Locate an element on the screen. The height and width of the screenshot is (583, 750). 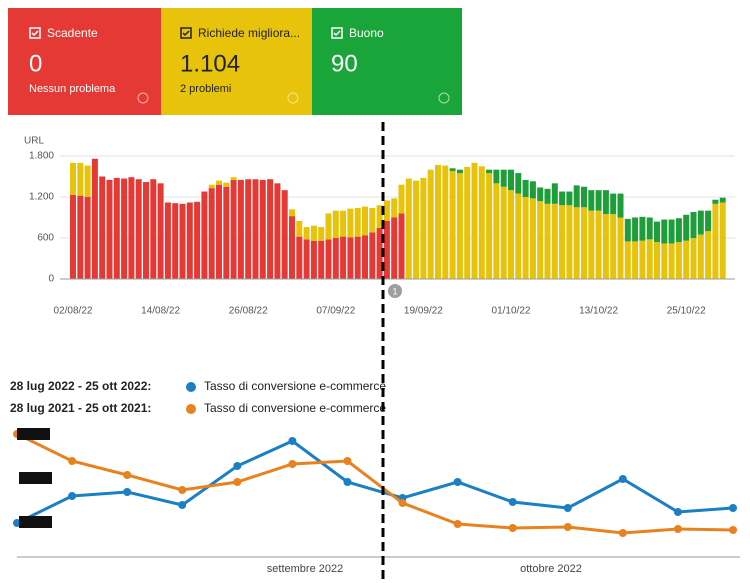
x-tick-label: 01/10/22 is located at coordinates (511, 311).